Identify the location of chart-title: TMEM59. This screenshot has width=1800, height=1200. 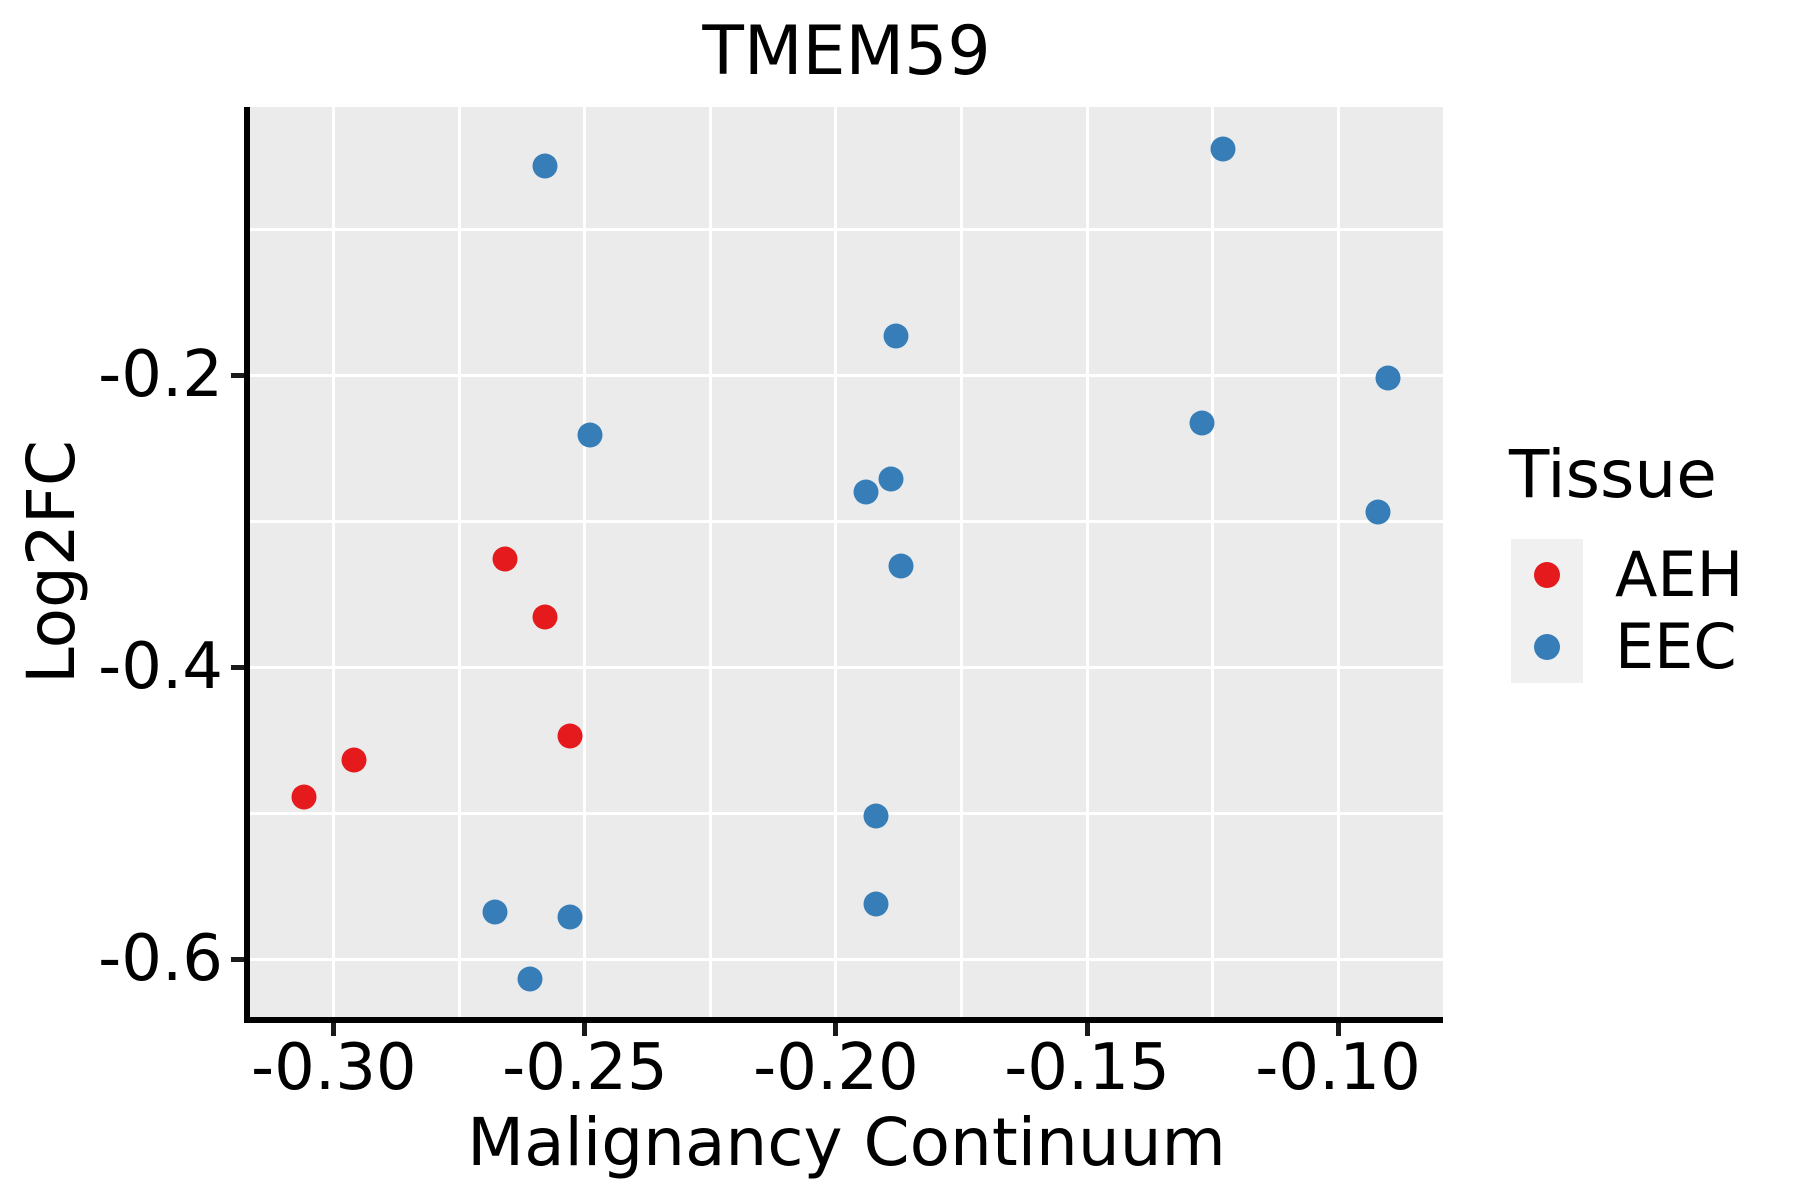
(846, 51).